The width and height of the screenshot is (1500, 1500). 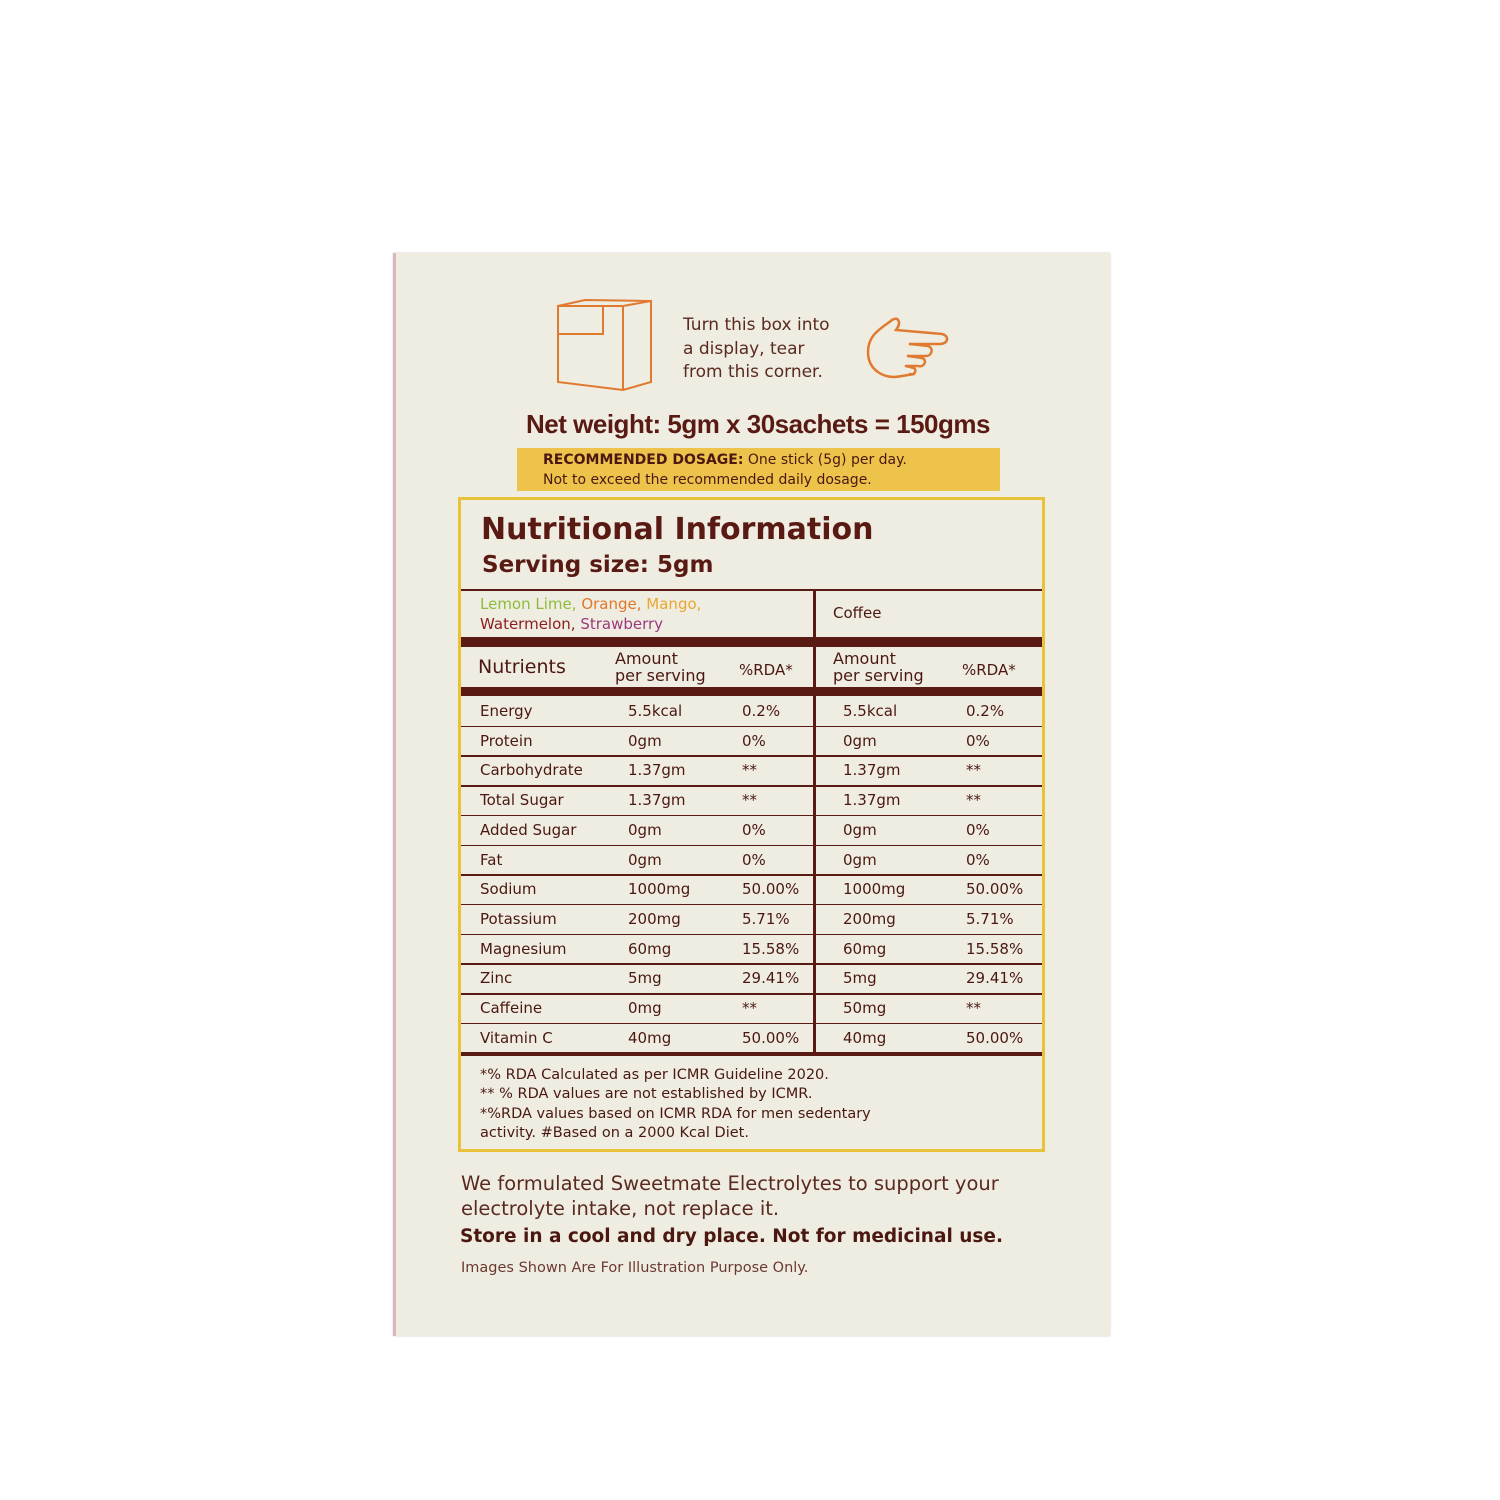 What do you see at coordinates (645, 1008) in the screenshot?
I see `amount-value: 0mg` at bounding box center [645, 1008].